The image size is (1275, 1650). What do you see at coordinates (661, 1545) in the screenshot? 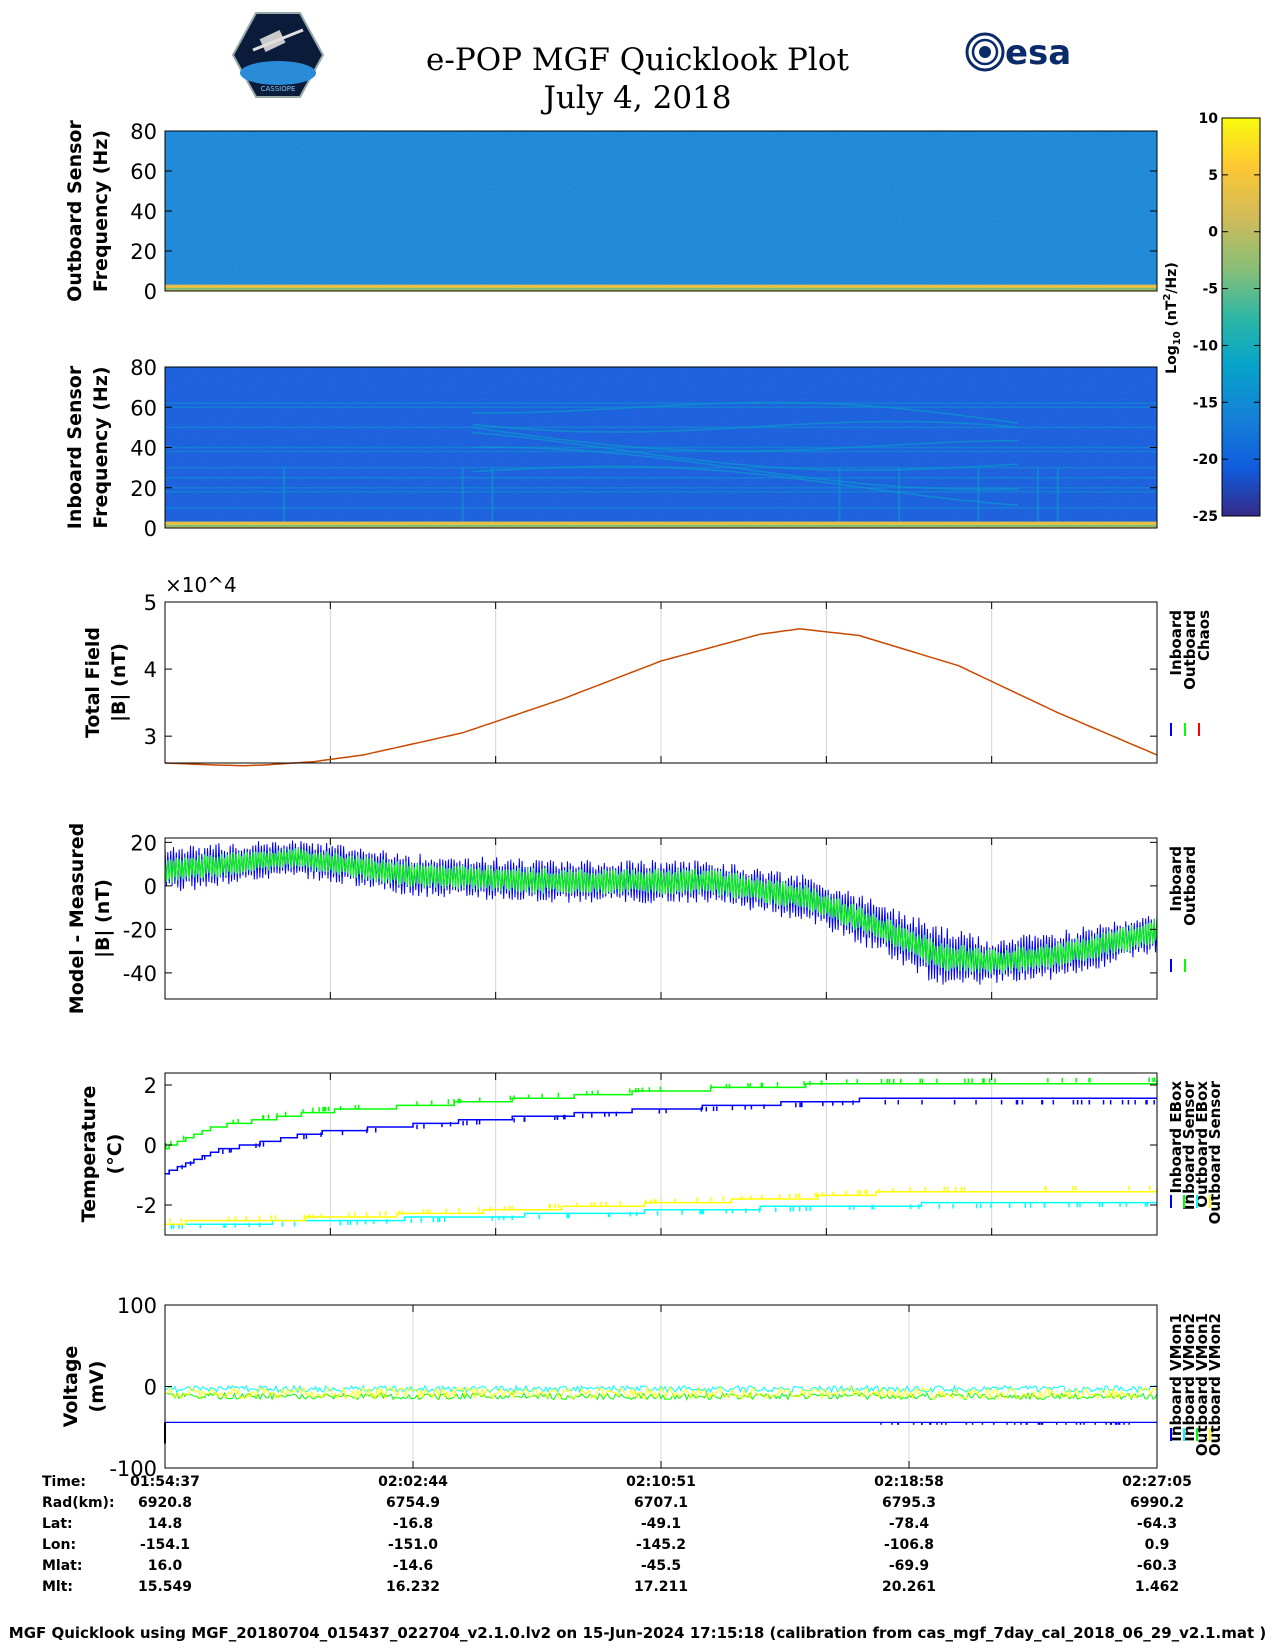
I see `orbit-cell: -145.2` at bounding box center [661, 1545].